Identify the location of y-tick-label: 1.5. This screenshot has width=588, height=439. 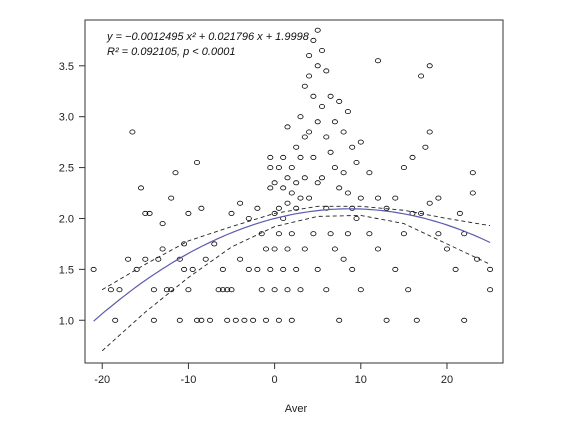
(66, 270).